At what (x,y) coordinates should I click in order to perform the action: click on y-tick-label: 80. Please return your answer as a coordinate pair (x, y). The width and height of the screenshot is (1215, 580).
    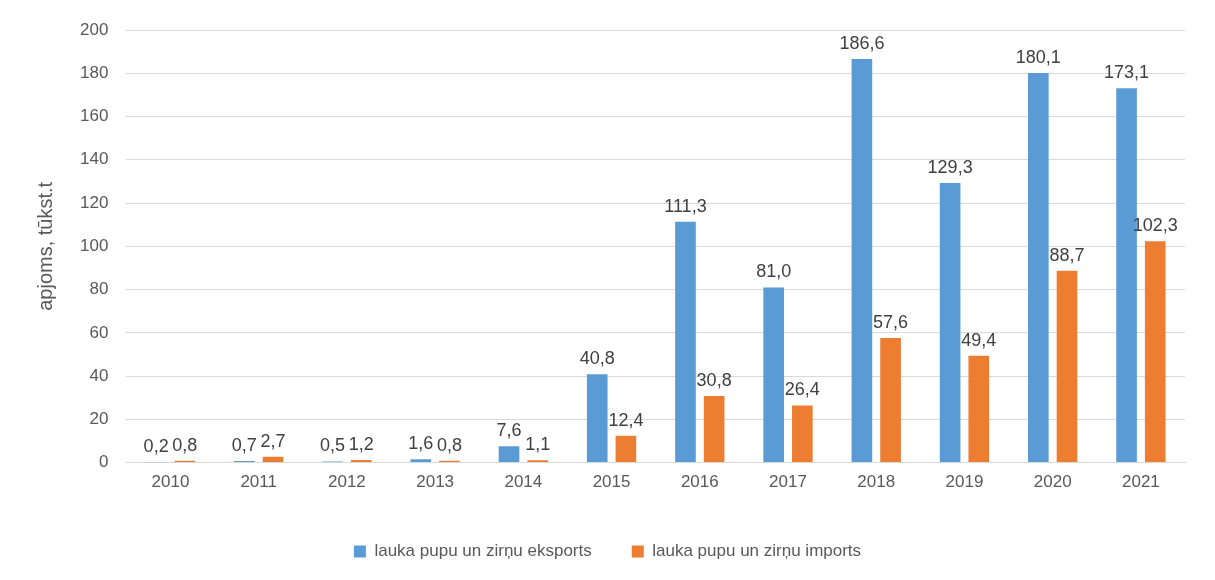
    Looking at the image, I should click on (99, 289).